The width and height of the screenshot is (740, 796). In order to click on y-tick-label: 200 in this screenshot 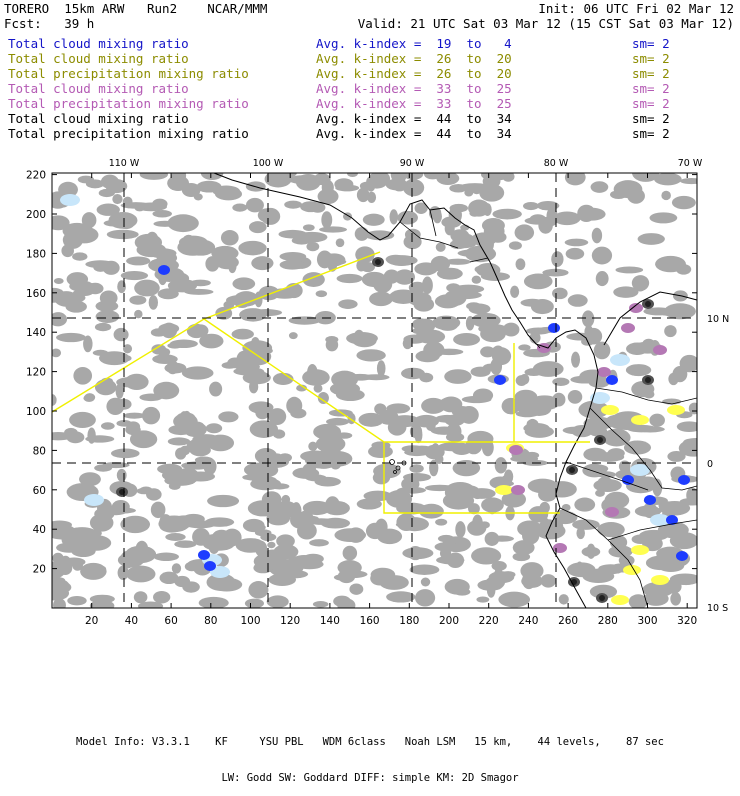, I will do `click(36, 215)`.